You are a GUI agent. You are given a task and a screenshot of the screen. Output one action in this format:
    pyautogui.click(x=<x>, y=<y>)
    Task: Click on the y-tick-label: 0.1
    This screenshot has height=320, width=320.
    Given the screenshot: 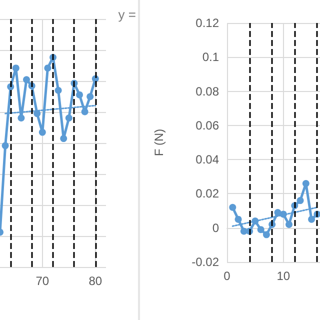 What is the action you would take?
    pyautogui.click(x=211, y=57)
    